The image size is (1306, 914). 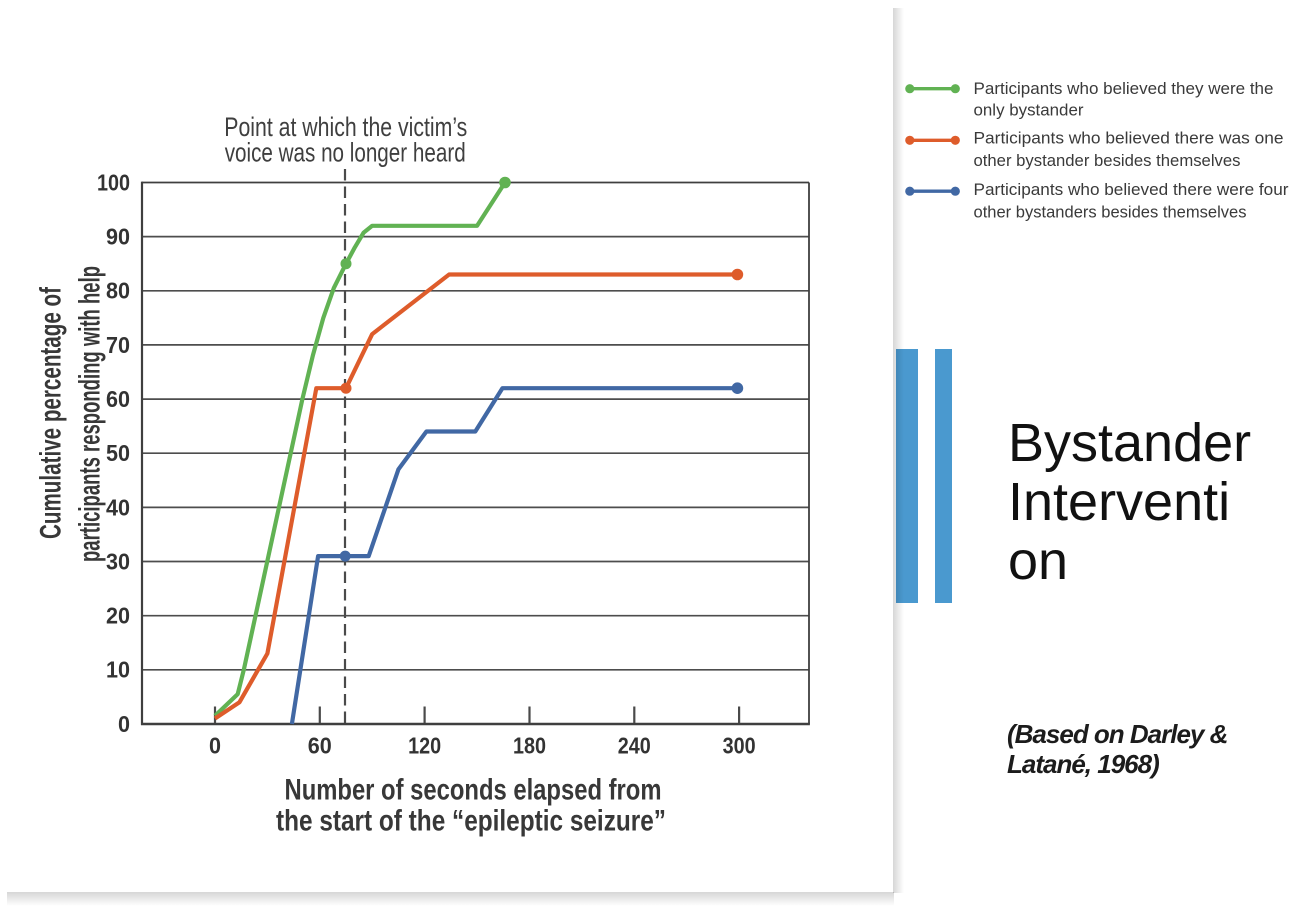 I want to click on svg-text:Participants who believed ther: Participants who believed there was one, so click(x=1129, y=139).